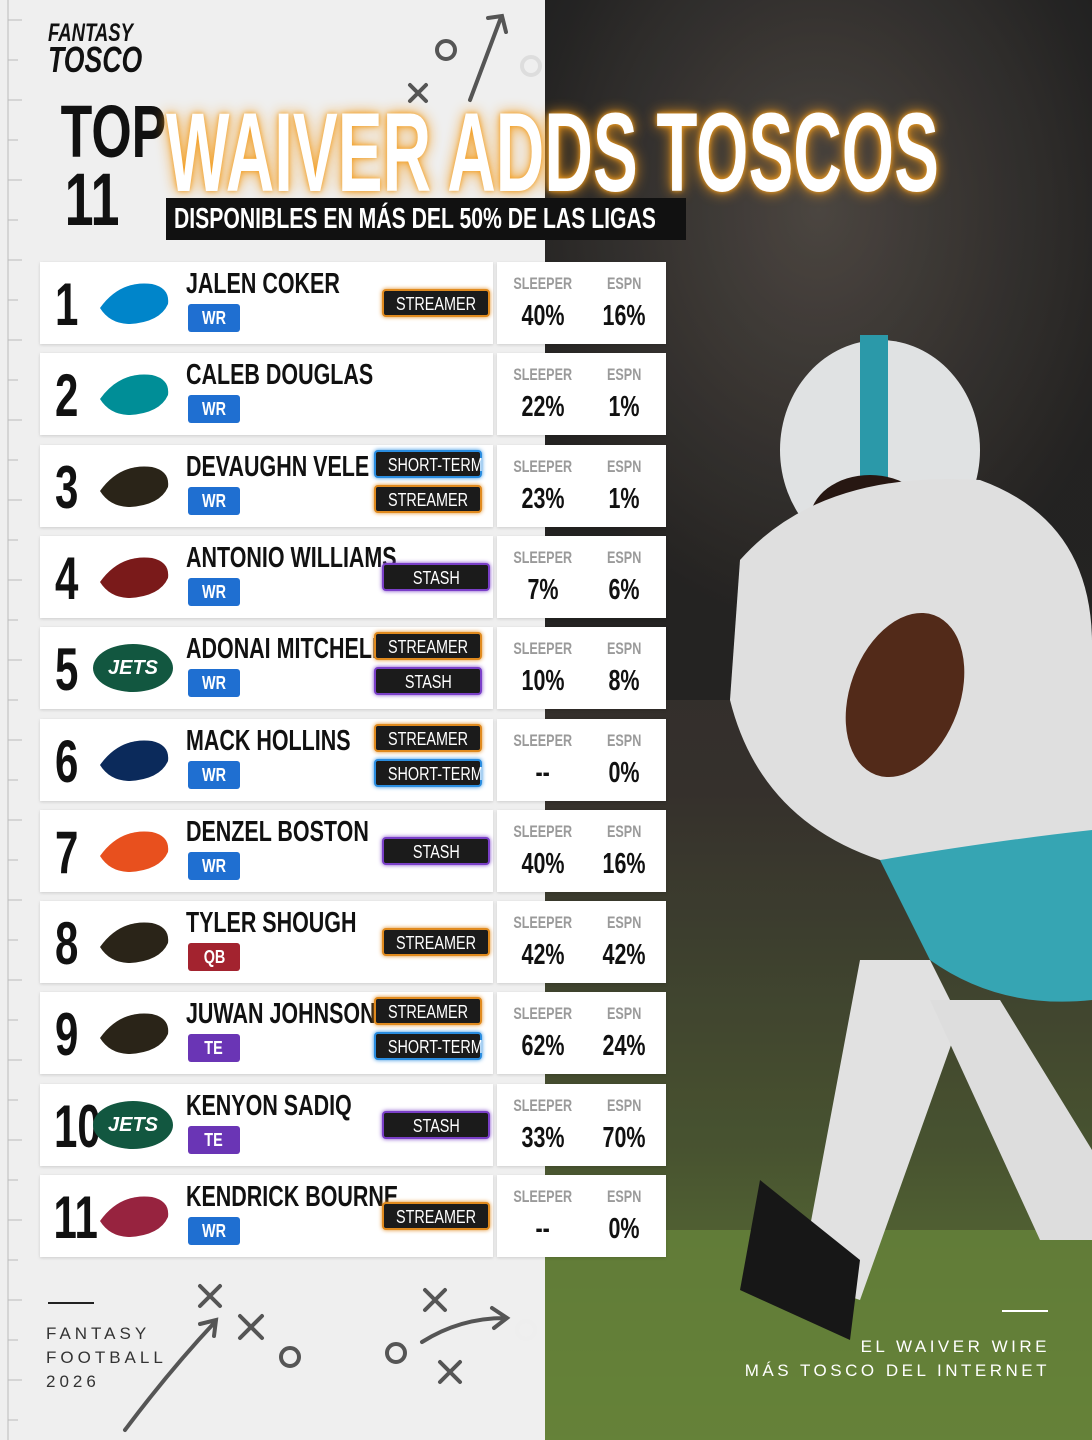  What do you see at coordinates (428, 772) in the screenshot?
I see `tag: SHORT-TERM` at bounding box center [428, 772].